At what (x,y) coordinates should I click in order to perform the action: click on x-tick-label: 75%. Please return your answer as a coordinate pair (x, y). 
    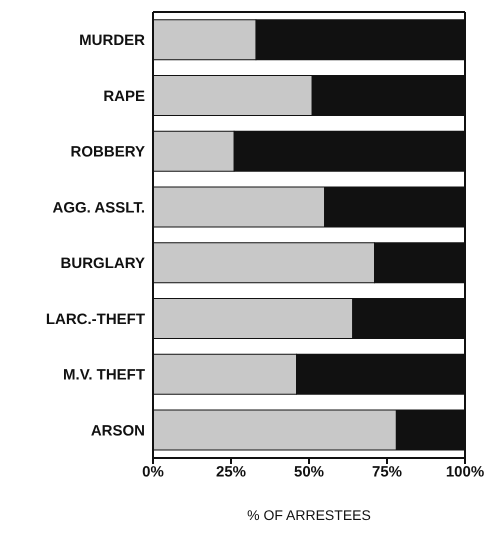
    Looking at the image, I should click on (387, 472).